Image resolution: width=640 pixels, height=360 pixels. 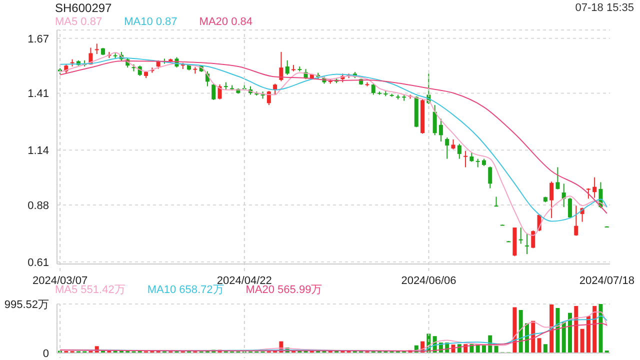 What do you see at coordinates (90, 291) in the screenshot?
I see `text: MA5 551.42万` at bounding box center [90, 291].